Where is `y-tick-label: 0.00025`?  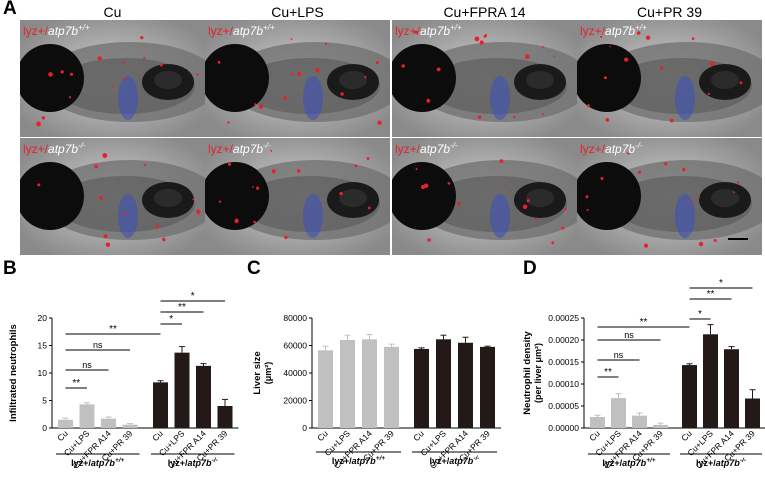
y-tick-label: 0.00025 is located at coordinates (563, 318).